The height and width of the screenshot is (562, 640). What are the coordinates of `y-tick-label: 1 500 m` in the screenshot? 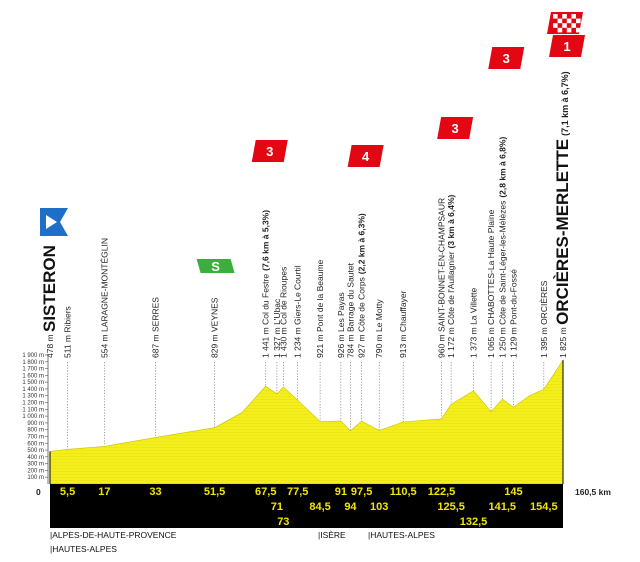 It's located at (33, 383).